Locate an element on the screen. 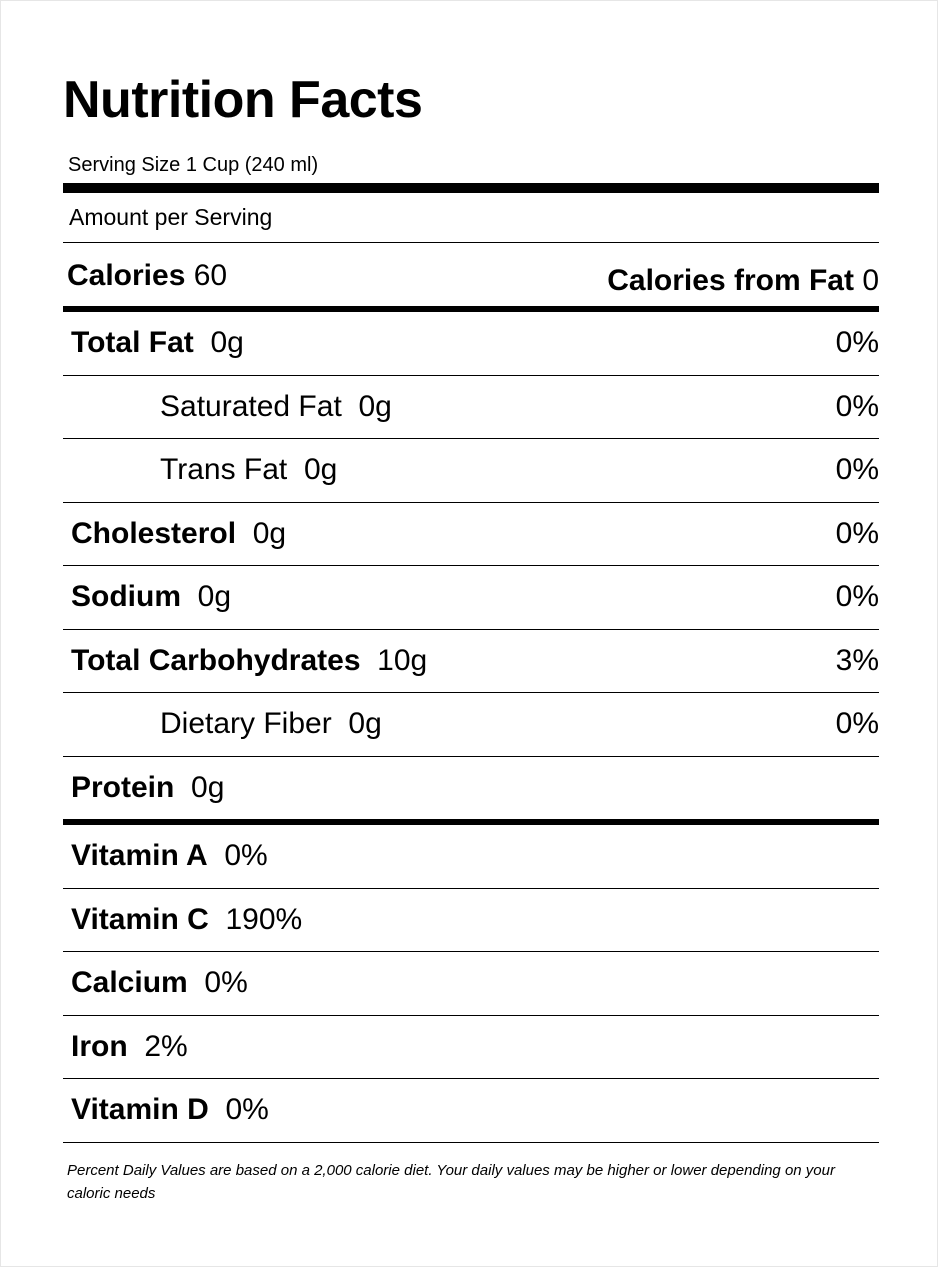  nutrient-row: Dietary Fiber 0g 0% is located at coordinates (471, 725).